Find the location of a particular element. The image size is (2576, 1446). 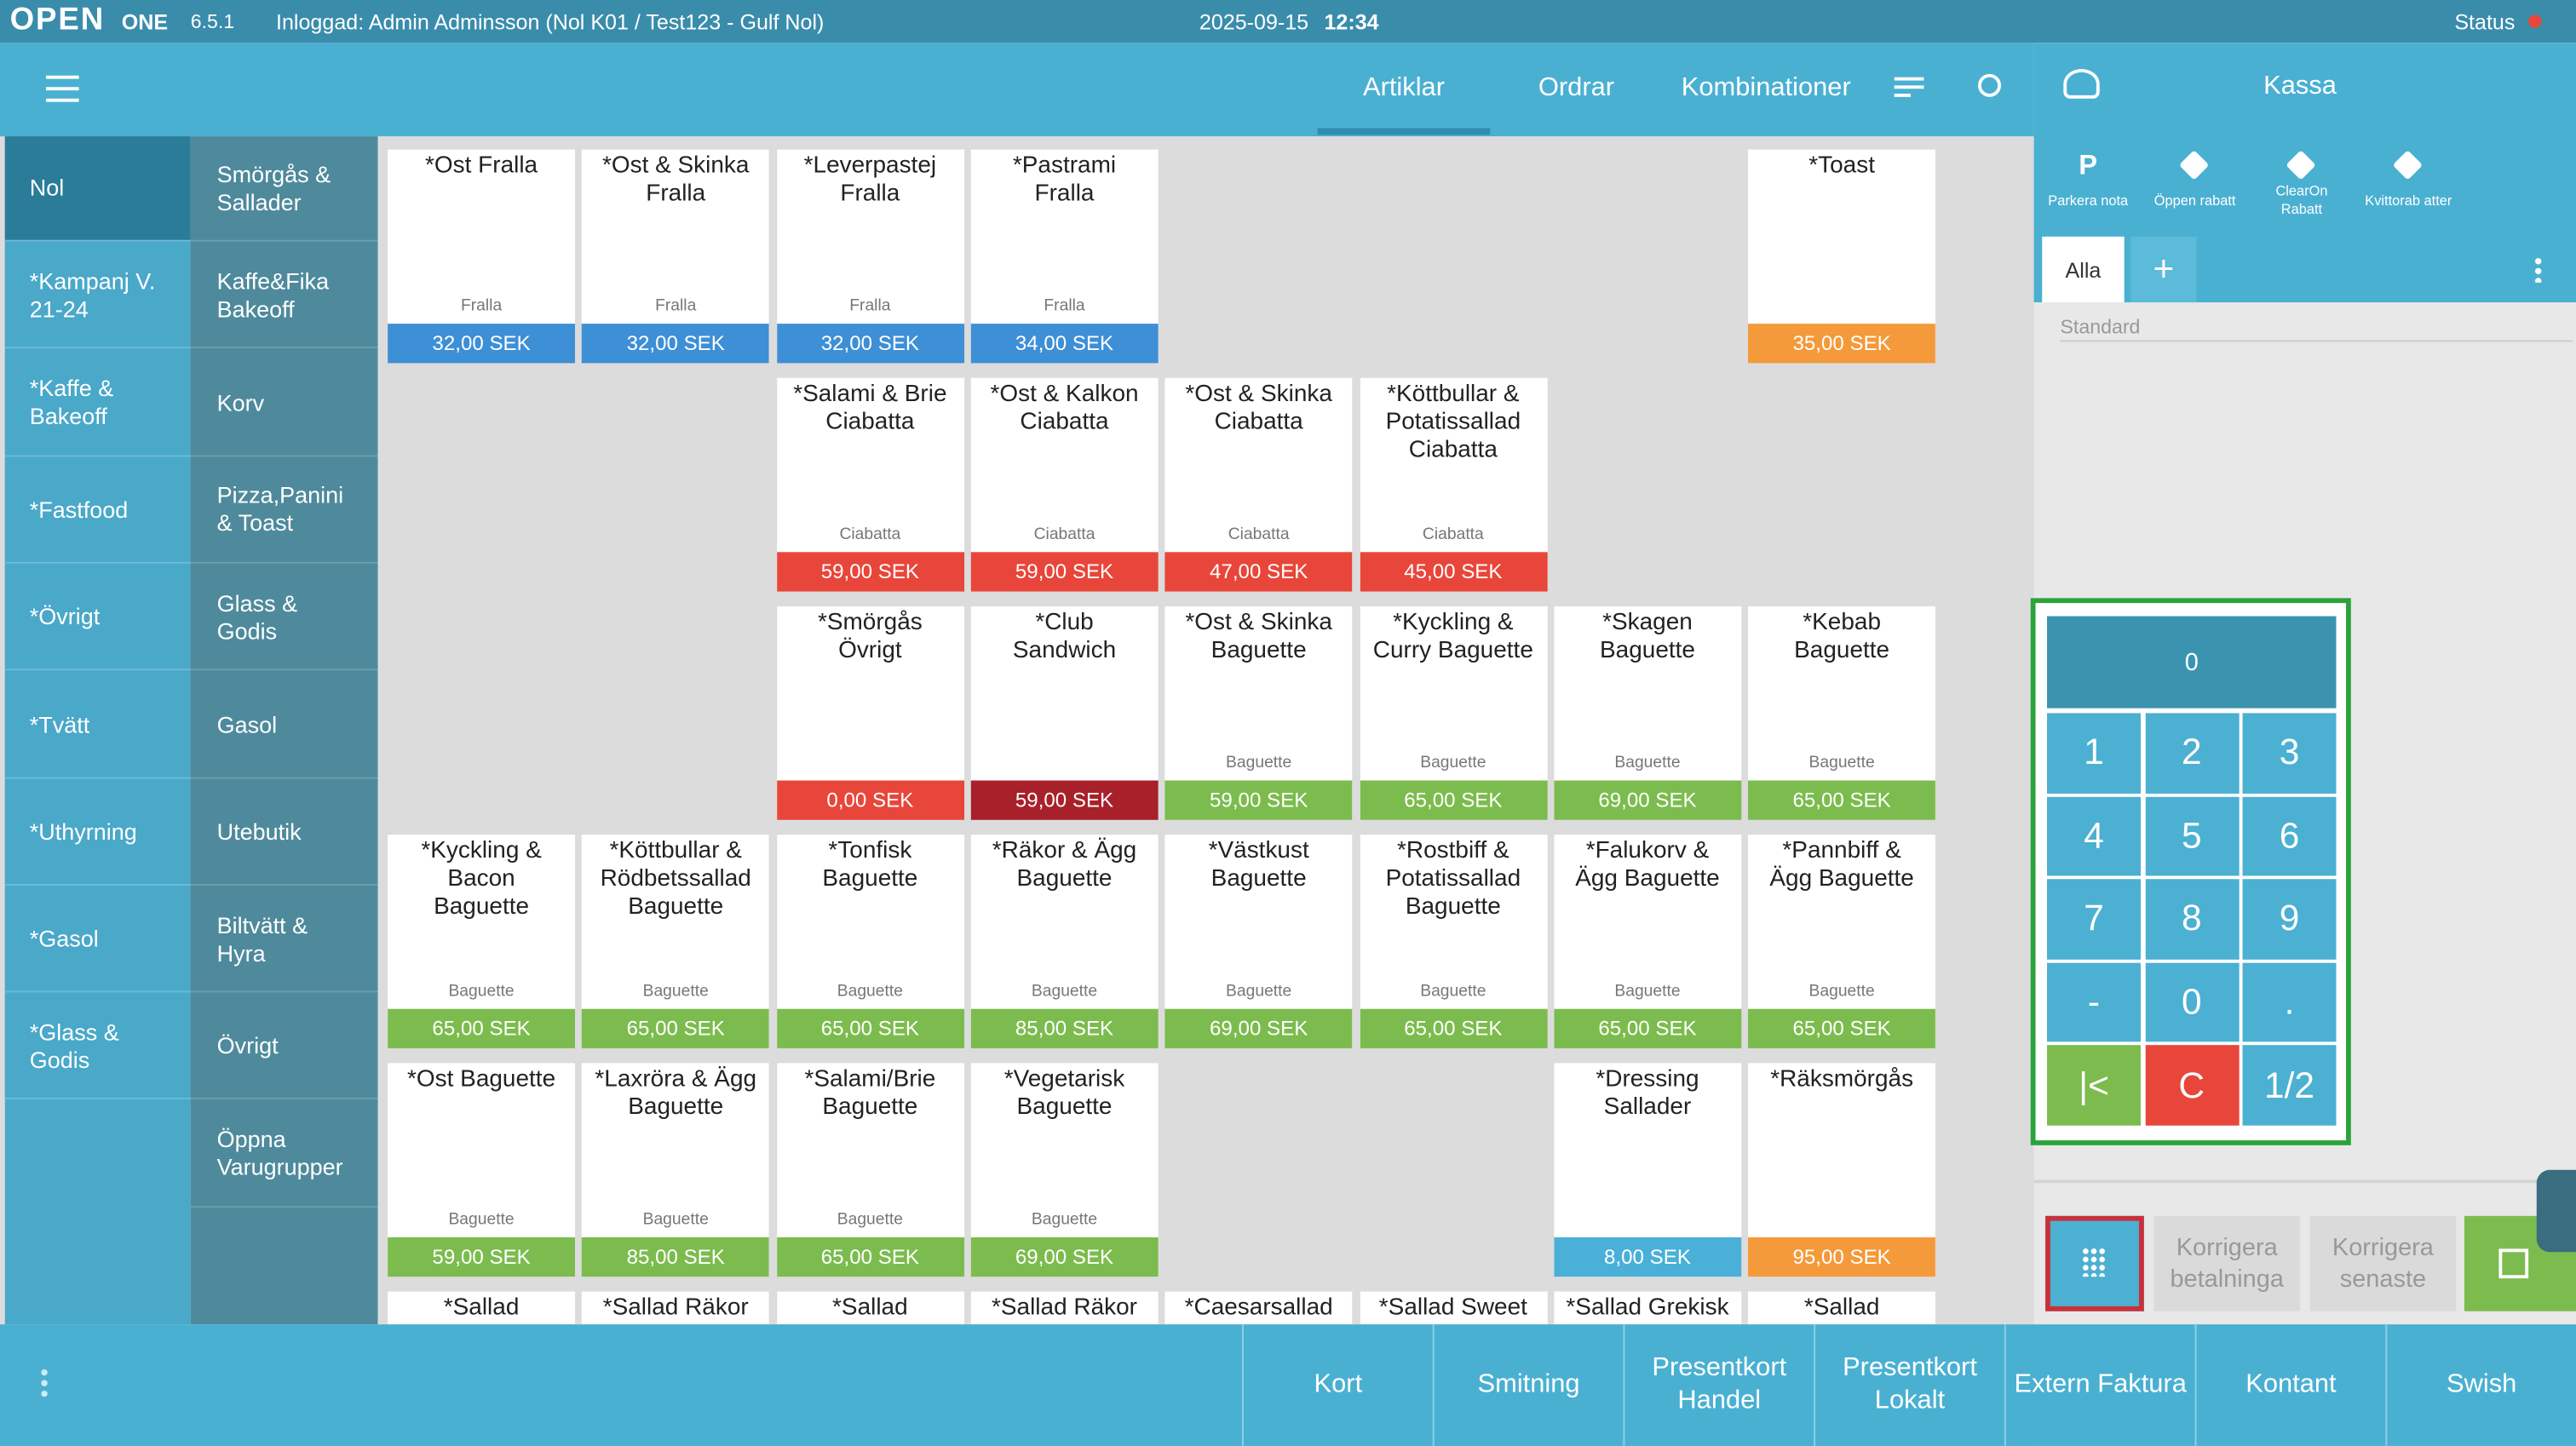

product-name: *Ost & Skinka Baguette is located at coordinates (1259, 636).